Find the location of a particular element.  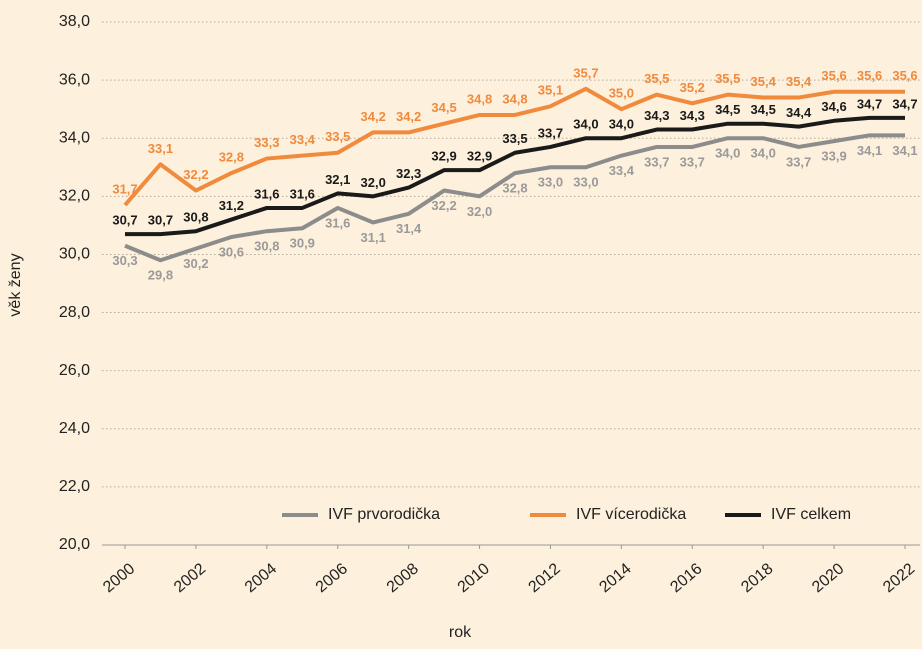

legend-label: IVF vícerodička is located at coordinates (631, 514).